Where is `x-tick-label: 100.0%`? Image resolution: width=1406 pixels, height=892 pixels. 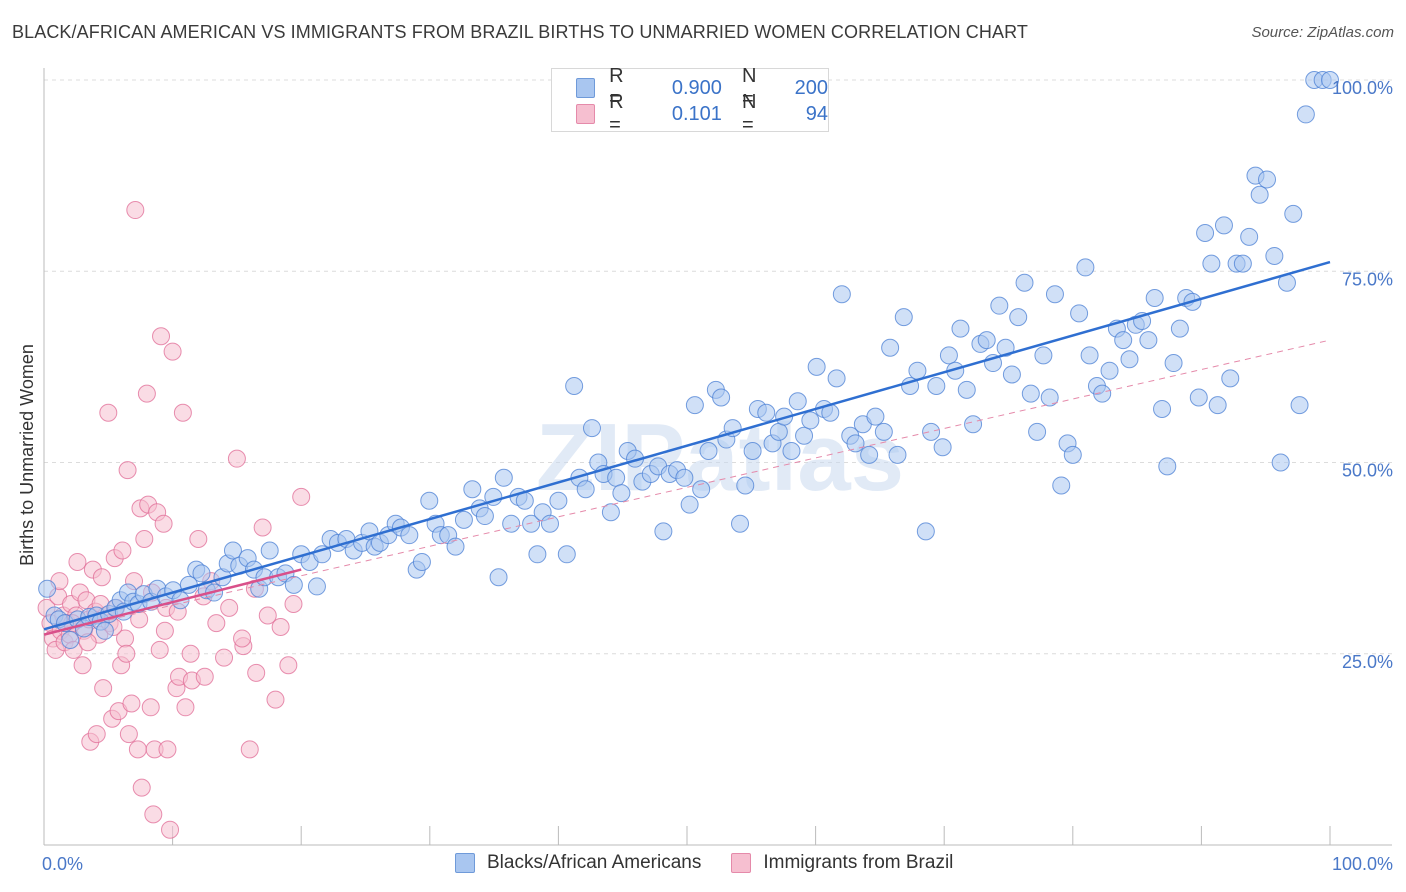 x-tick-label: 100.0% is located at coordinates (1362, 864).